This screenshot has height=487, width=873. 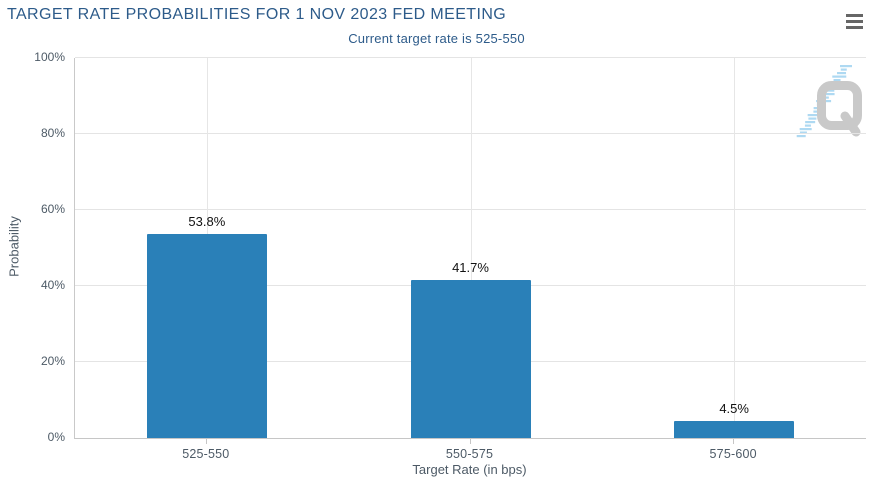 I want to click on y-axis-tick-label: 40%, so click(x=52, y=285).